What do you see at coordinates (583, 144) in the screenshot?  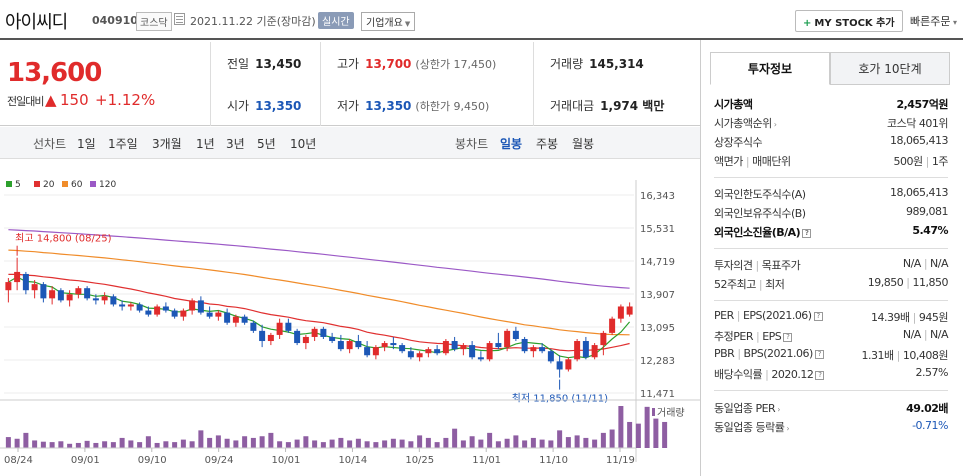 I see `tab-monthly: 월봉` at bounding box center [583, 144].